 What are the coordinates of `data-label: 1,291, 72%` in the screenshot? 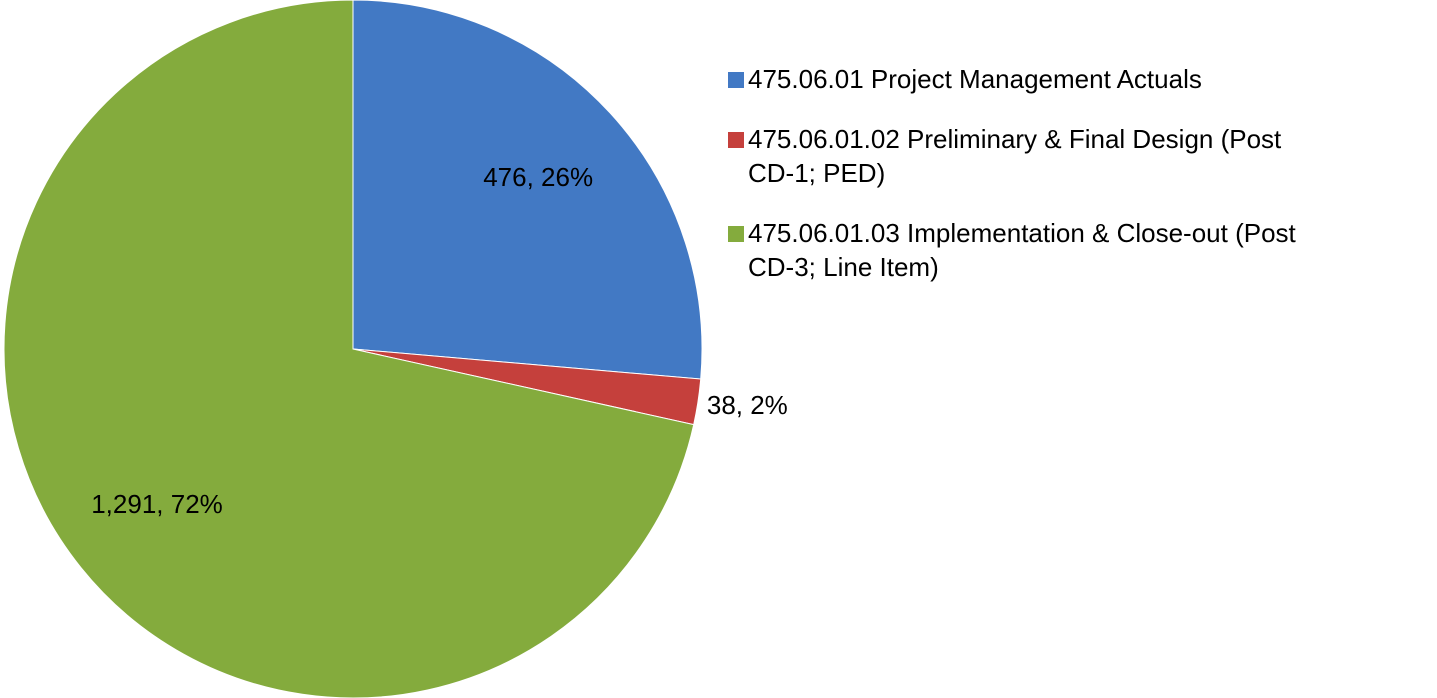 It's located at (157, 504).